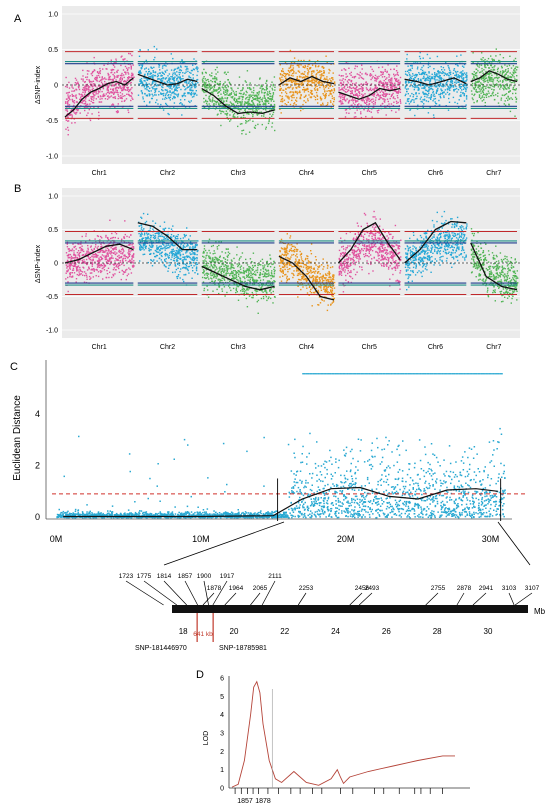  Describe the element at coordinates (306, 173) in the screenshot. I see `chromosome-label: Chr4` at that location.